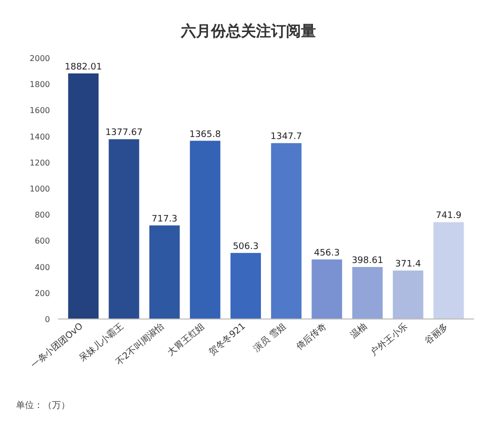 The width and height of the screenshot is (497, 422). I want to click on data-label: 1347.7, so click(286, 137).